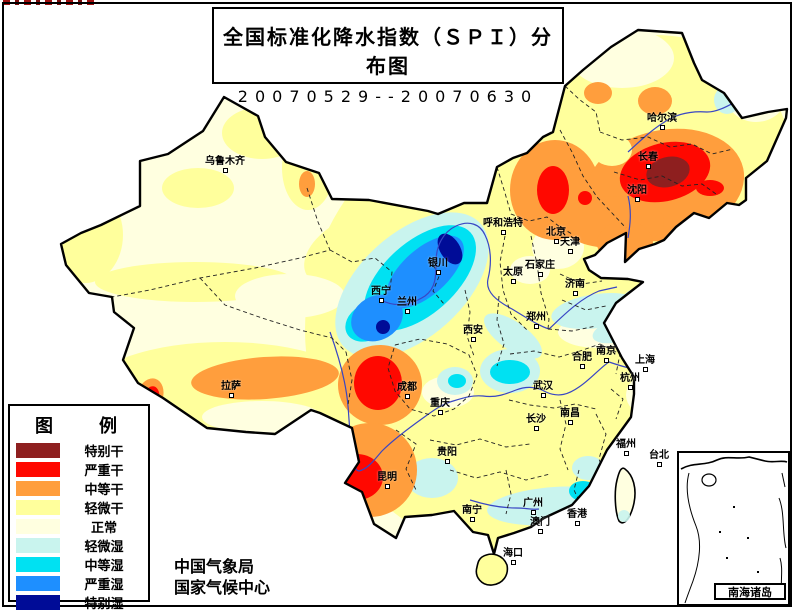 The height and width of the screenshot is (610, 795). Describe the element at coordinates (51, 2) in the screenshot. I see `clipped-red-text-fragment` at that location.